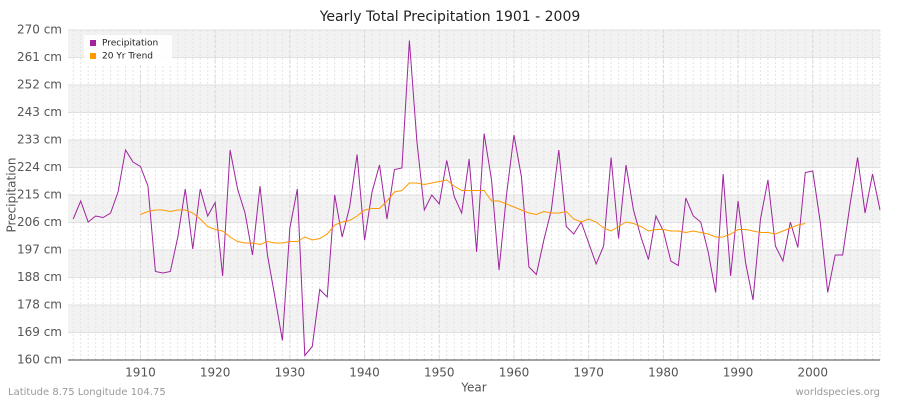  What do you see at coordinates (39, 112) in the screenshot?
I see `y-tick-label: 243 cm` at bounding box center [39, 112].